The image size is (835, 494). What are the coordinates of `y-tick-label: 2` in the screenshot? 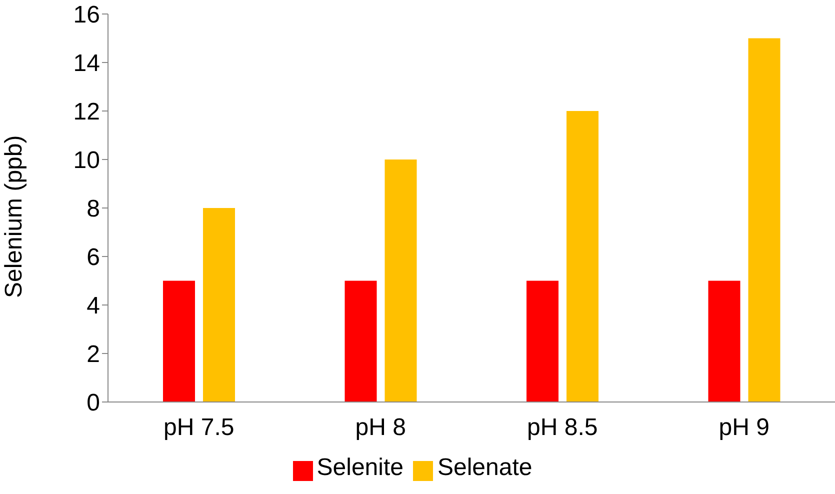 It's located at (93, 354).